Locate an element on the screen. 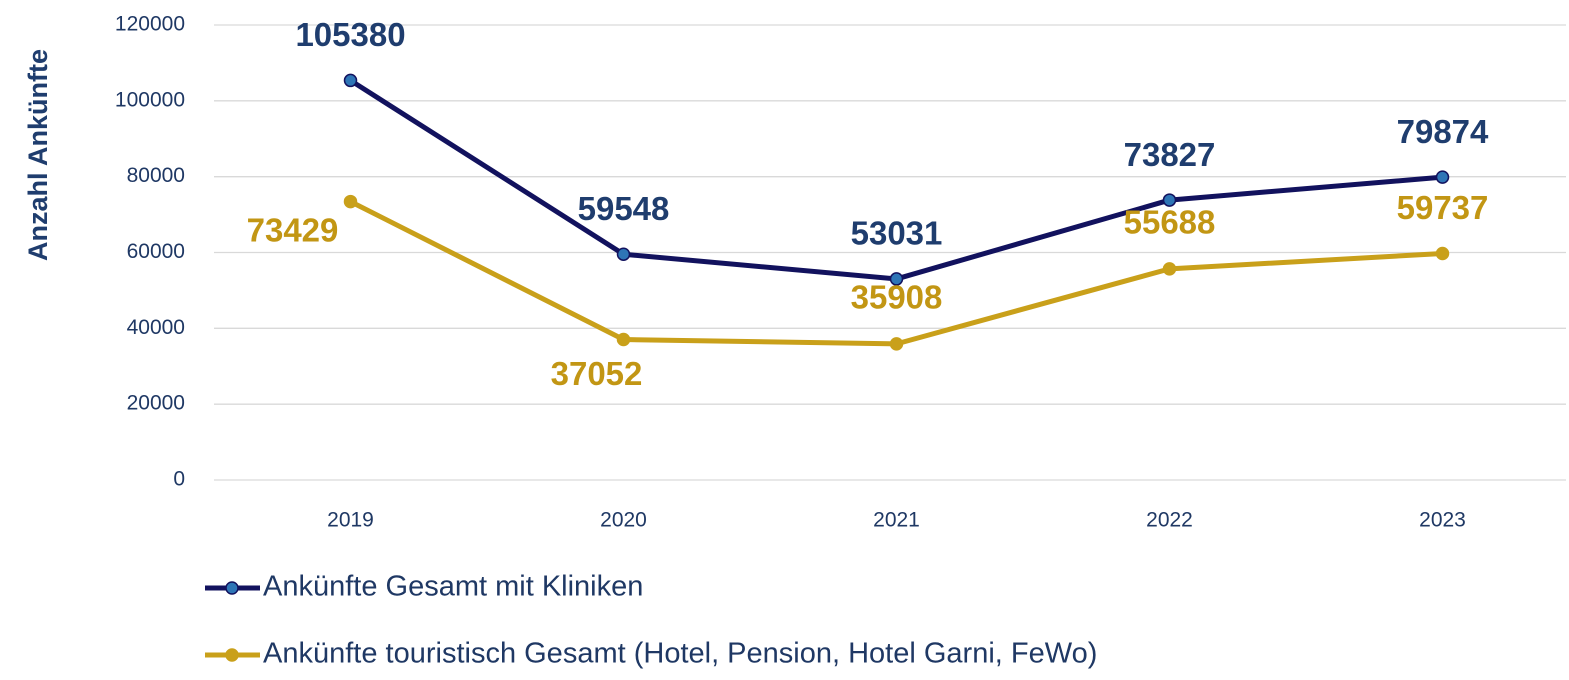 This screenshot has height=680, width=1569. y-tick-label: 60000 is located at coordinates (156, 251).